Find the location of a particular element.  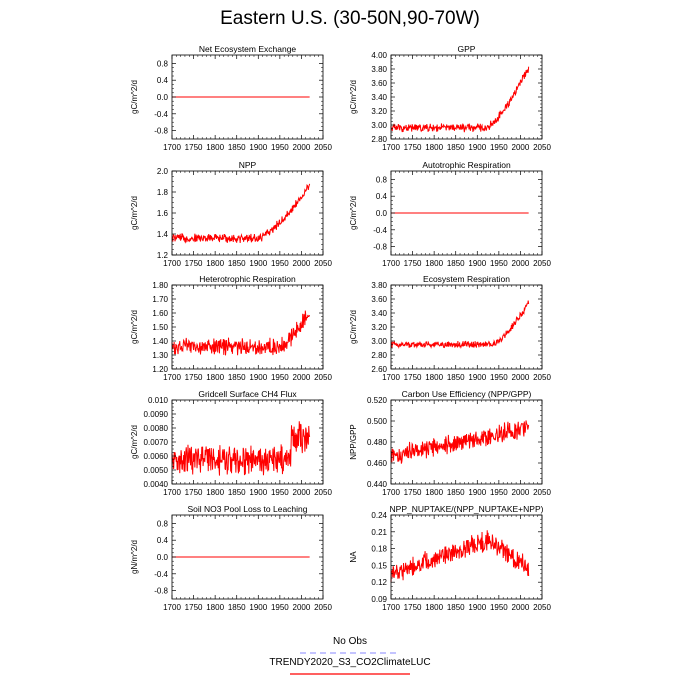

y-tick-label: 1.70 is located at coordinates (160, 299).